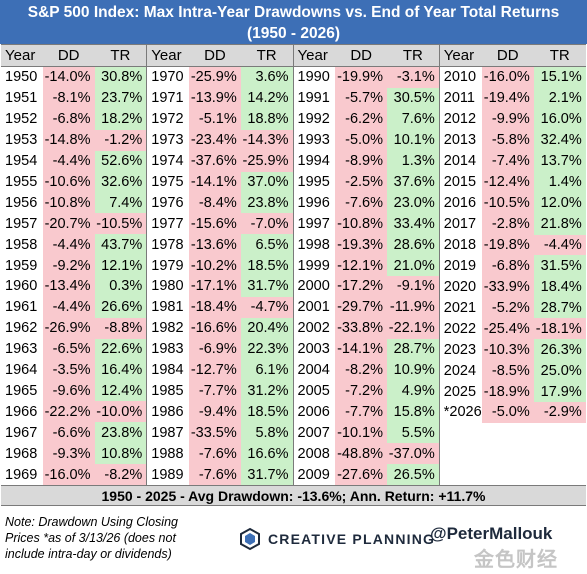 Image resolution: width=587 pixels, height=574 pixels. Describe the element at coordinates (68, 412) in the screenshot. I see `drawdown-cell: -22.2%` at that location.